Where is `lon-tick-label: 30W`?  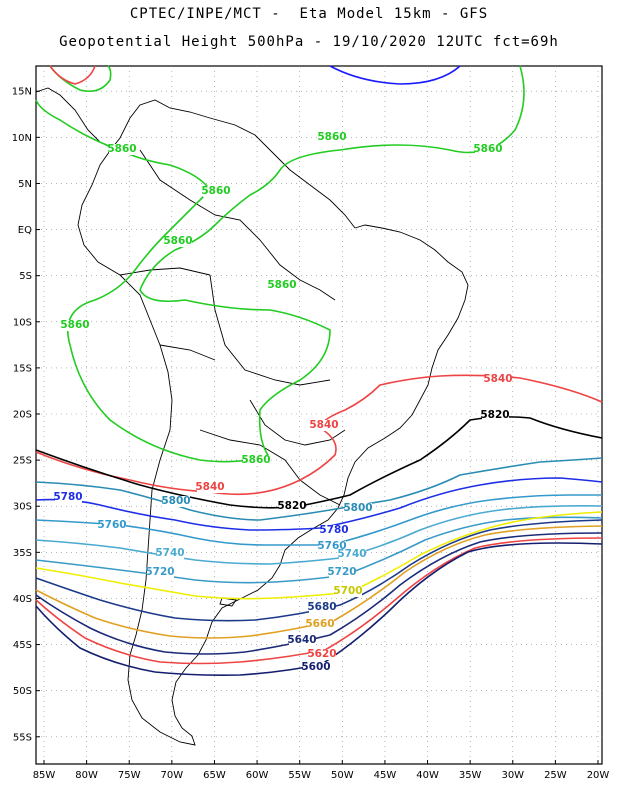 lon-tick-label: 30W is located at coordinates (512, 775).